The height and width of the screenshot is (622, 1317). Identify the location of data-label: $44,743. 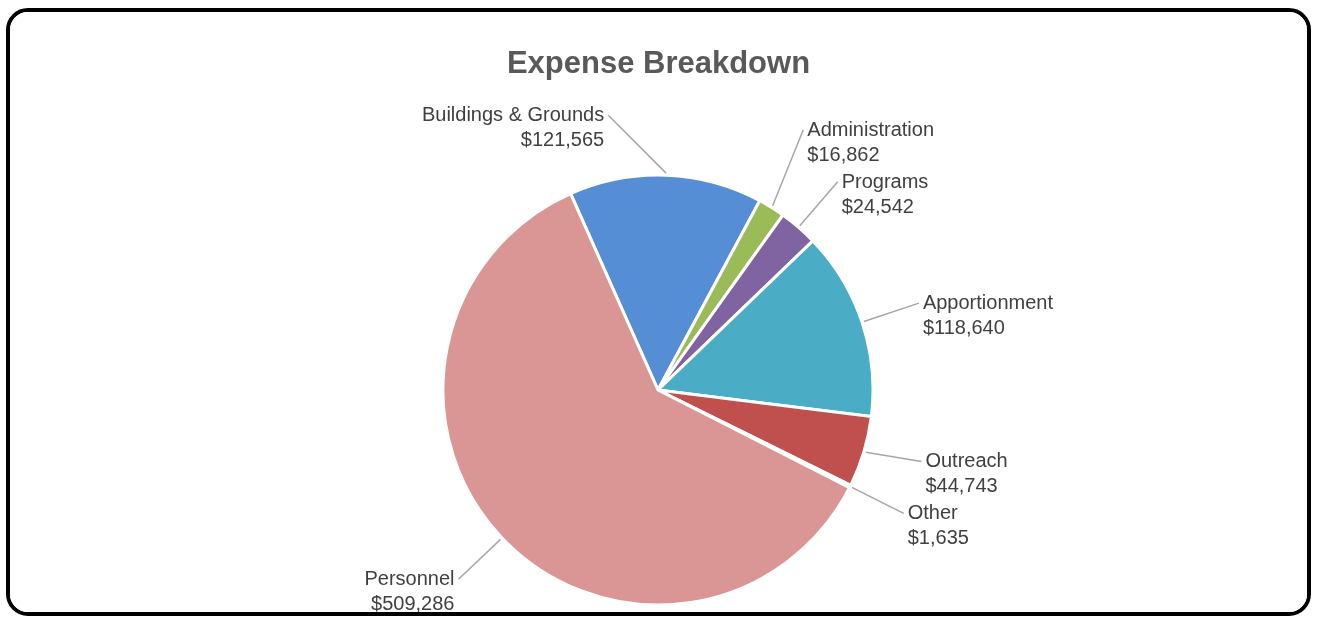
(961, 485).